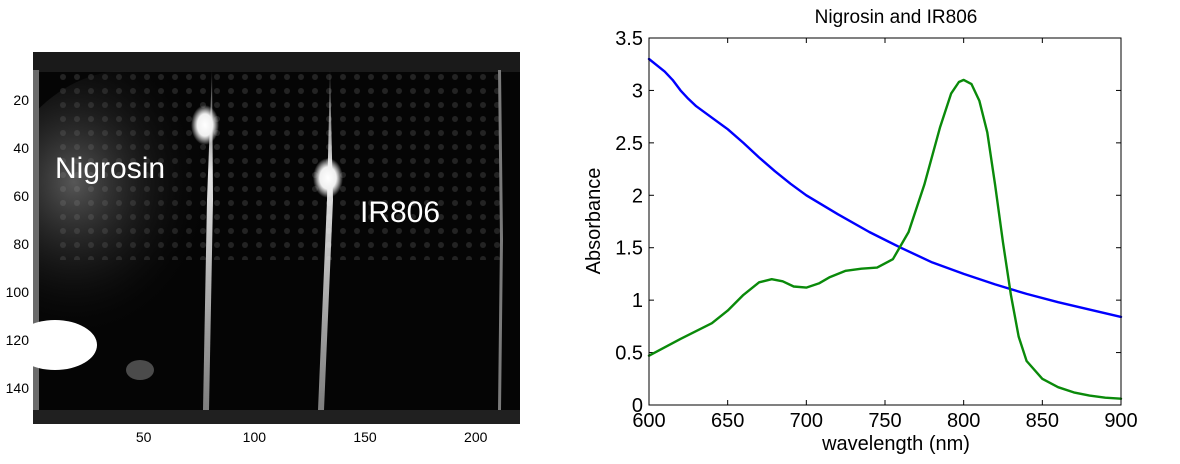 The height and width of the screenshot is (464, 1180). Describe the element at coordinates (276, 417) in the screenshot. I see `bottom-band` at that location.